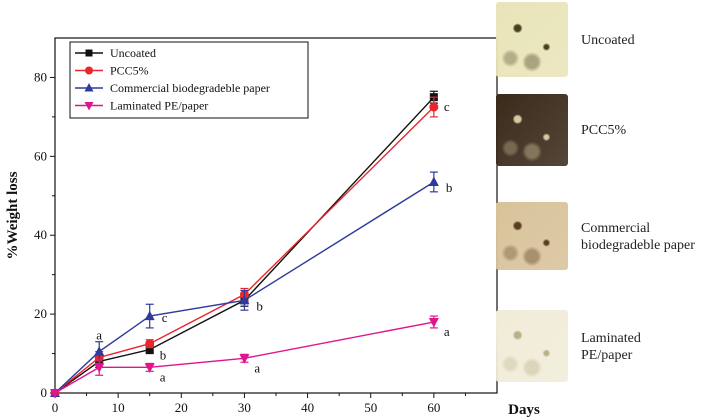 This screenshot has height=420, width=705. I want to click on y-tick-label: 40, so click(40, 234).